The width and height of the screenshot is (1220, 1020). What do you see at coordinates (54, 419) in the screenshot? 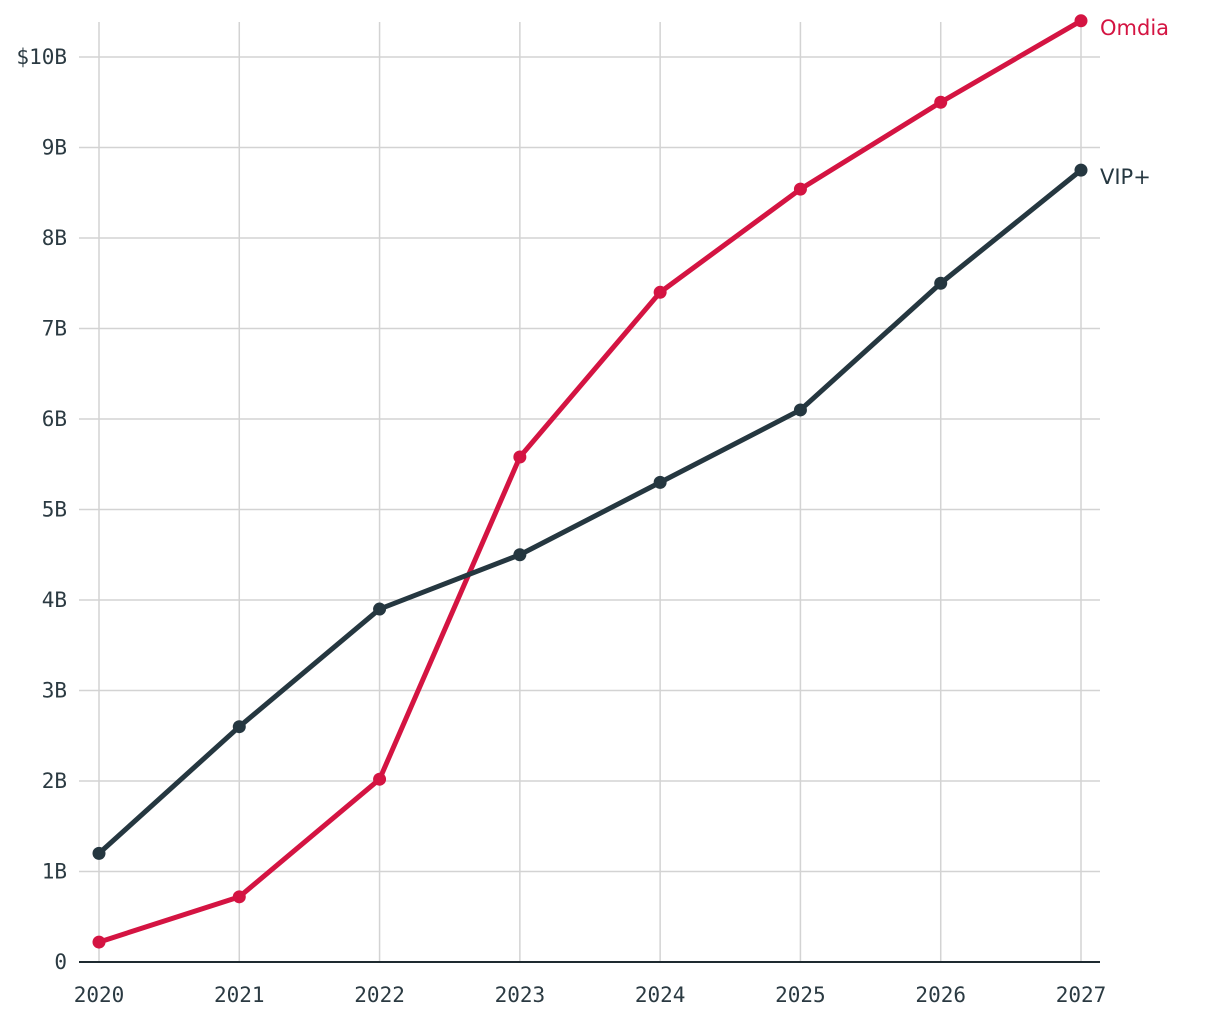
I see `y-tick-label: 6B` at bounding box center [54, 419].